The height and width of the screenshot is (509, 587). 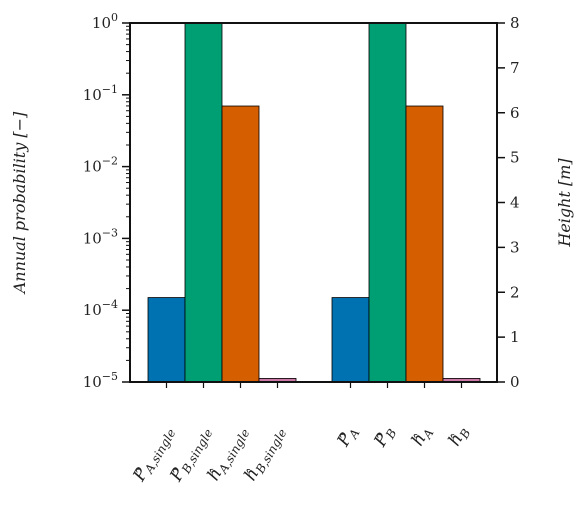 I want to click on left-axis-title: Annual probability [−], so click(x=19, y=203).